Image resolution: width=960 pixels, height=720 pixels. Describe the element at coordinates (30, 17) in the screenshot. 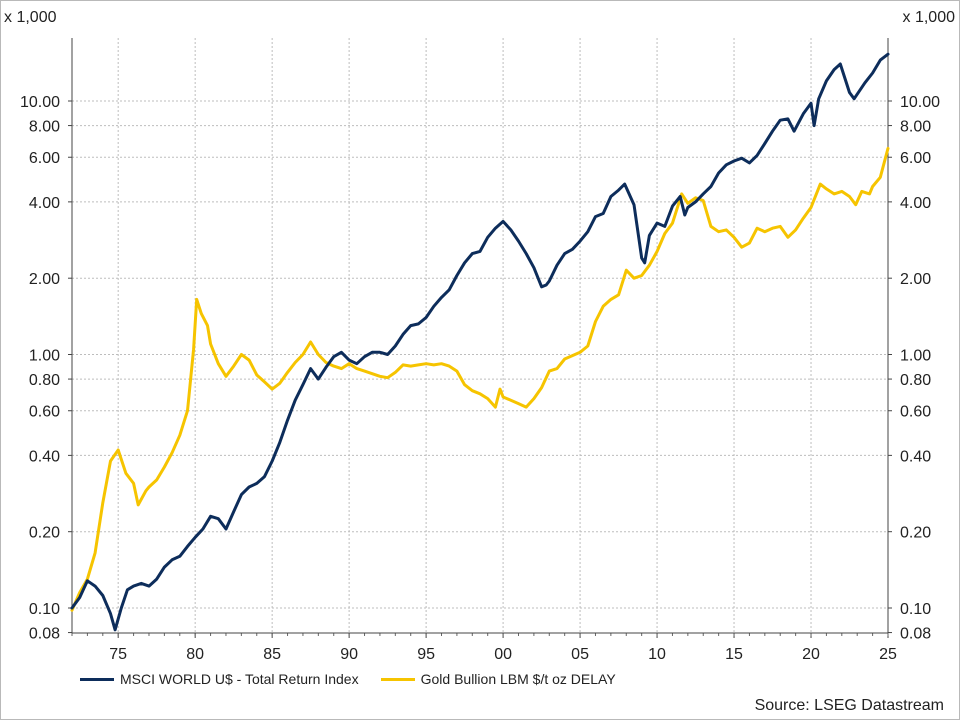

I see `y-unit-note-left: x 1,000` at that location.